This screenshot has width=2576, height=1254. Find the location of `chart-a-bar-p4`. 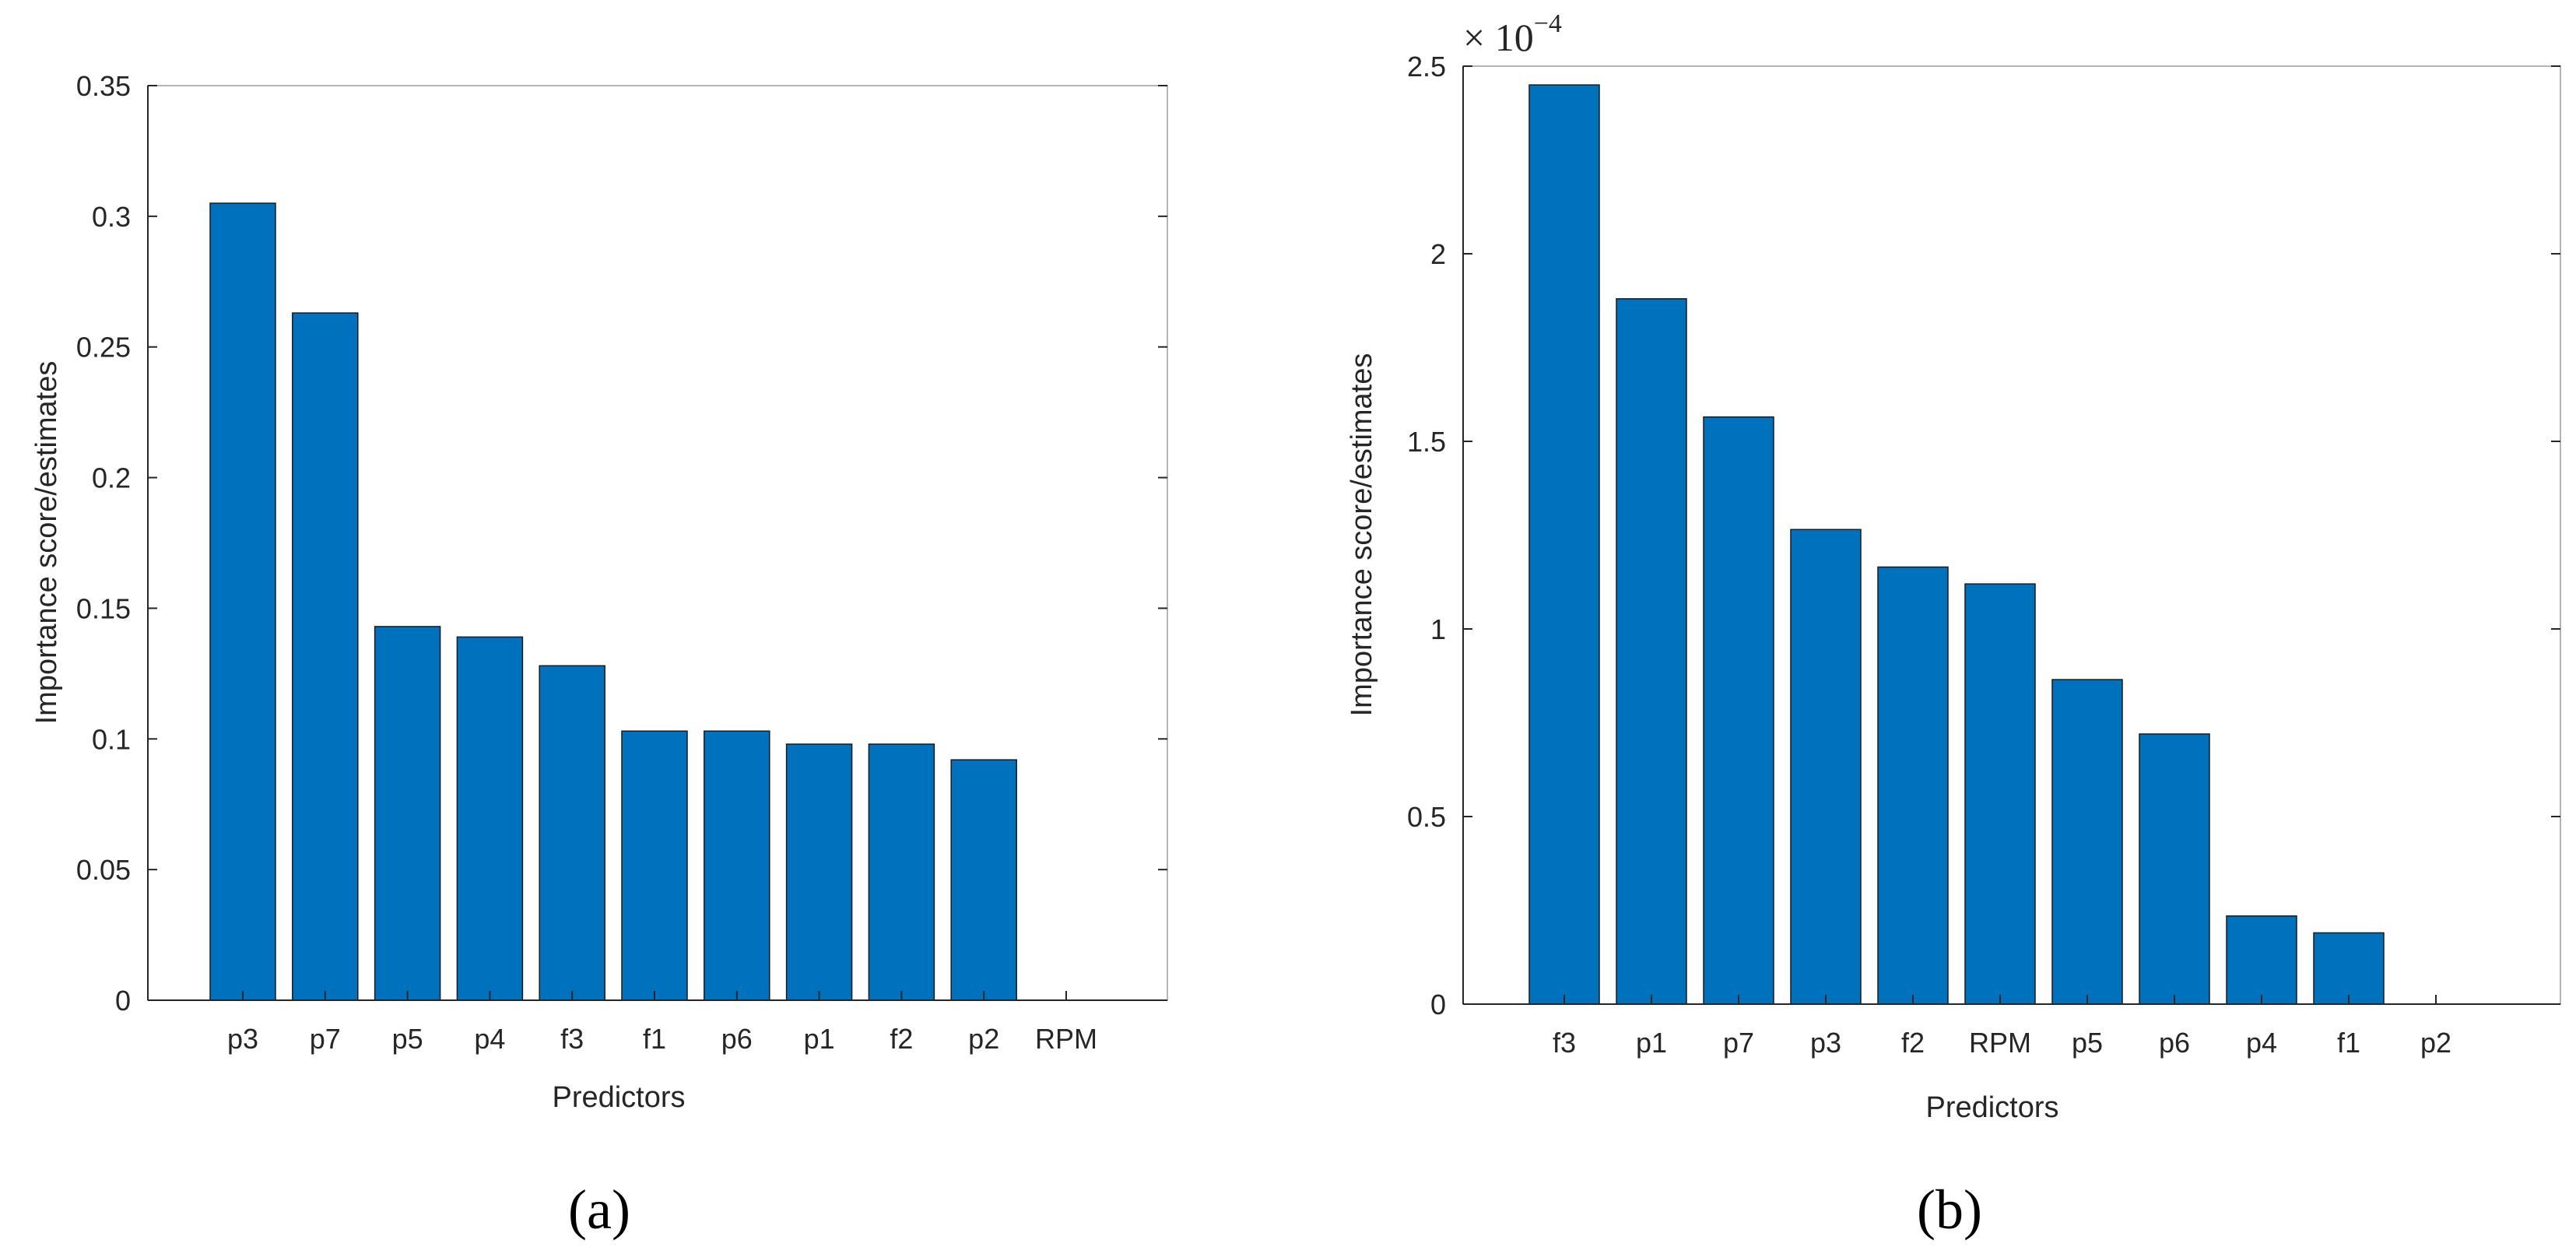

chart-a-bar-p4 is located at coordinates (490, 818).